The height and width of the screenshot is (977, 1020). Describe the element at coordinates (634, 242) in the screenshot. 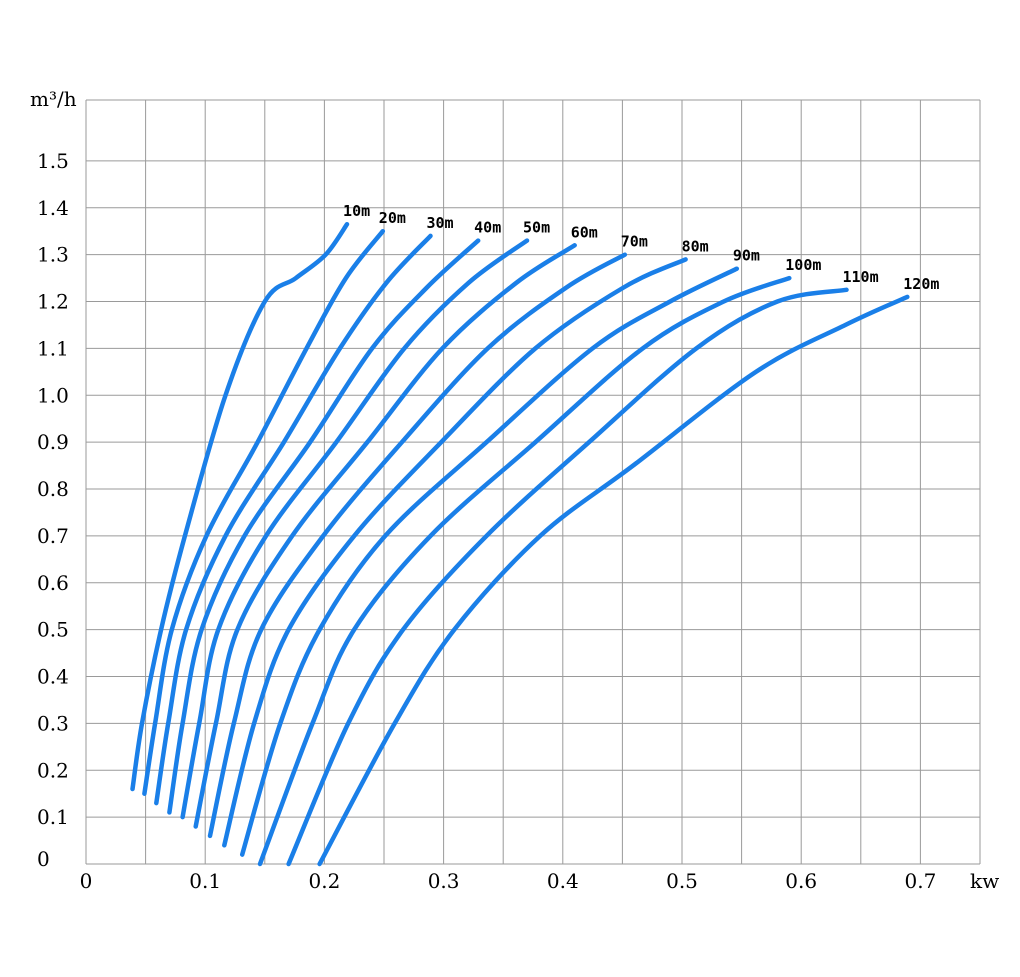

I see `series-label-70m: 70m` at that location.